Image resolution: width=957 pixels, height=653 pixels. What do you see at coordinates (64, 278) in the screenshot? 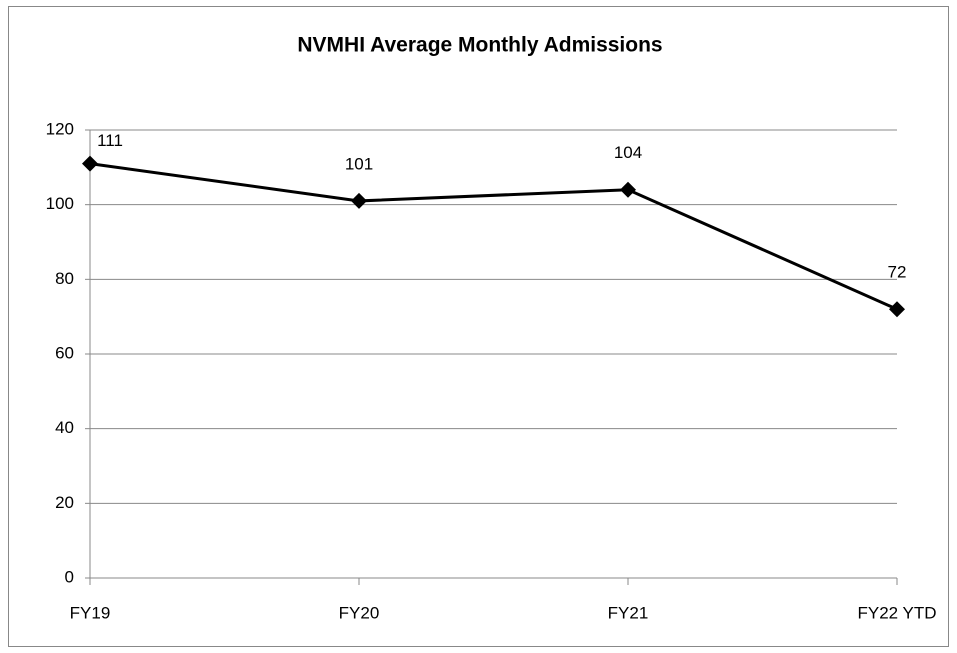
I see `y-tick-label: 80` at bounding box center [64, 278].